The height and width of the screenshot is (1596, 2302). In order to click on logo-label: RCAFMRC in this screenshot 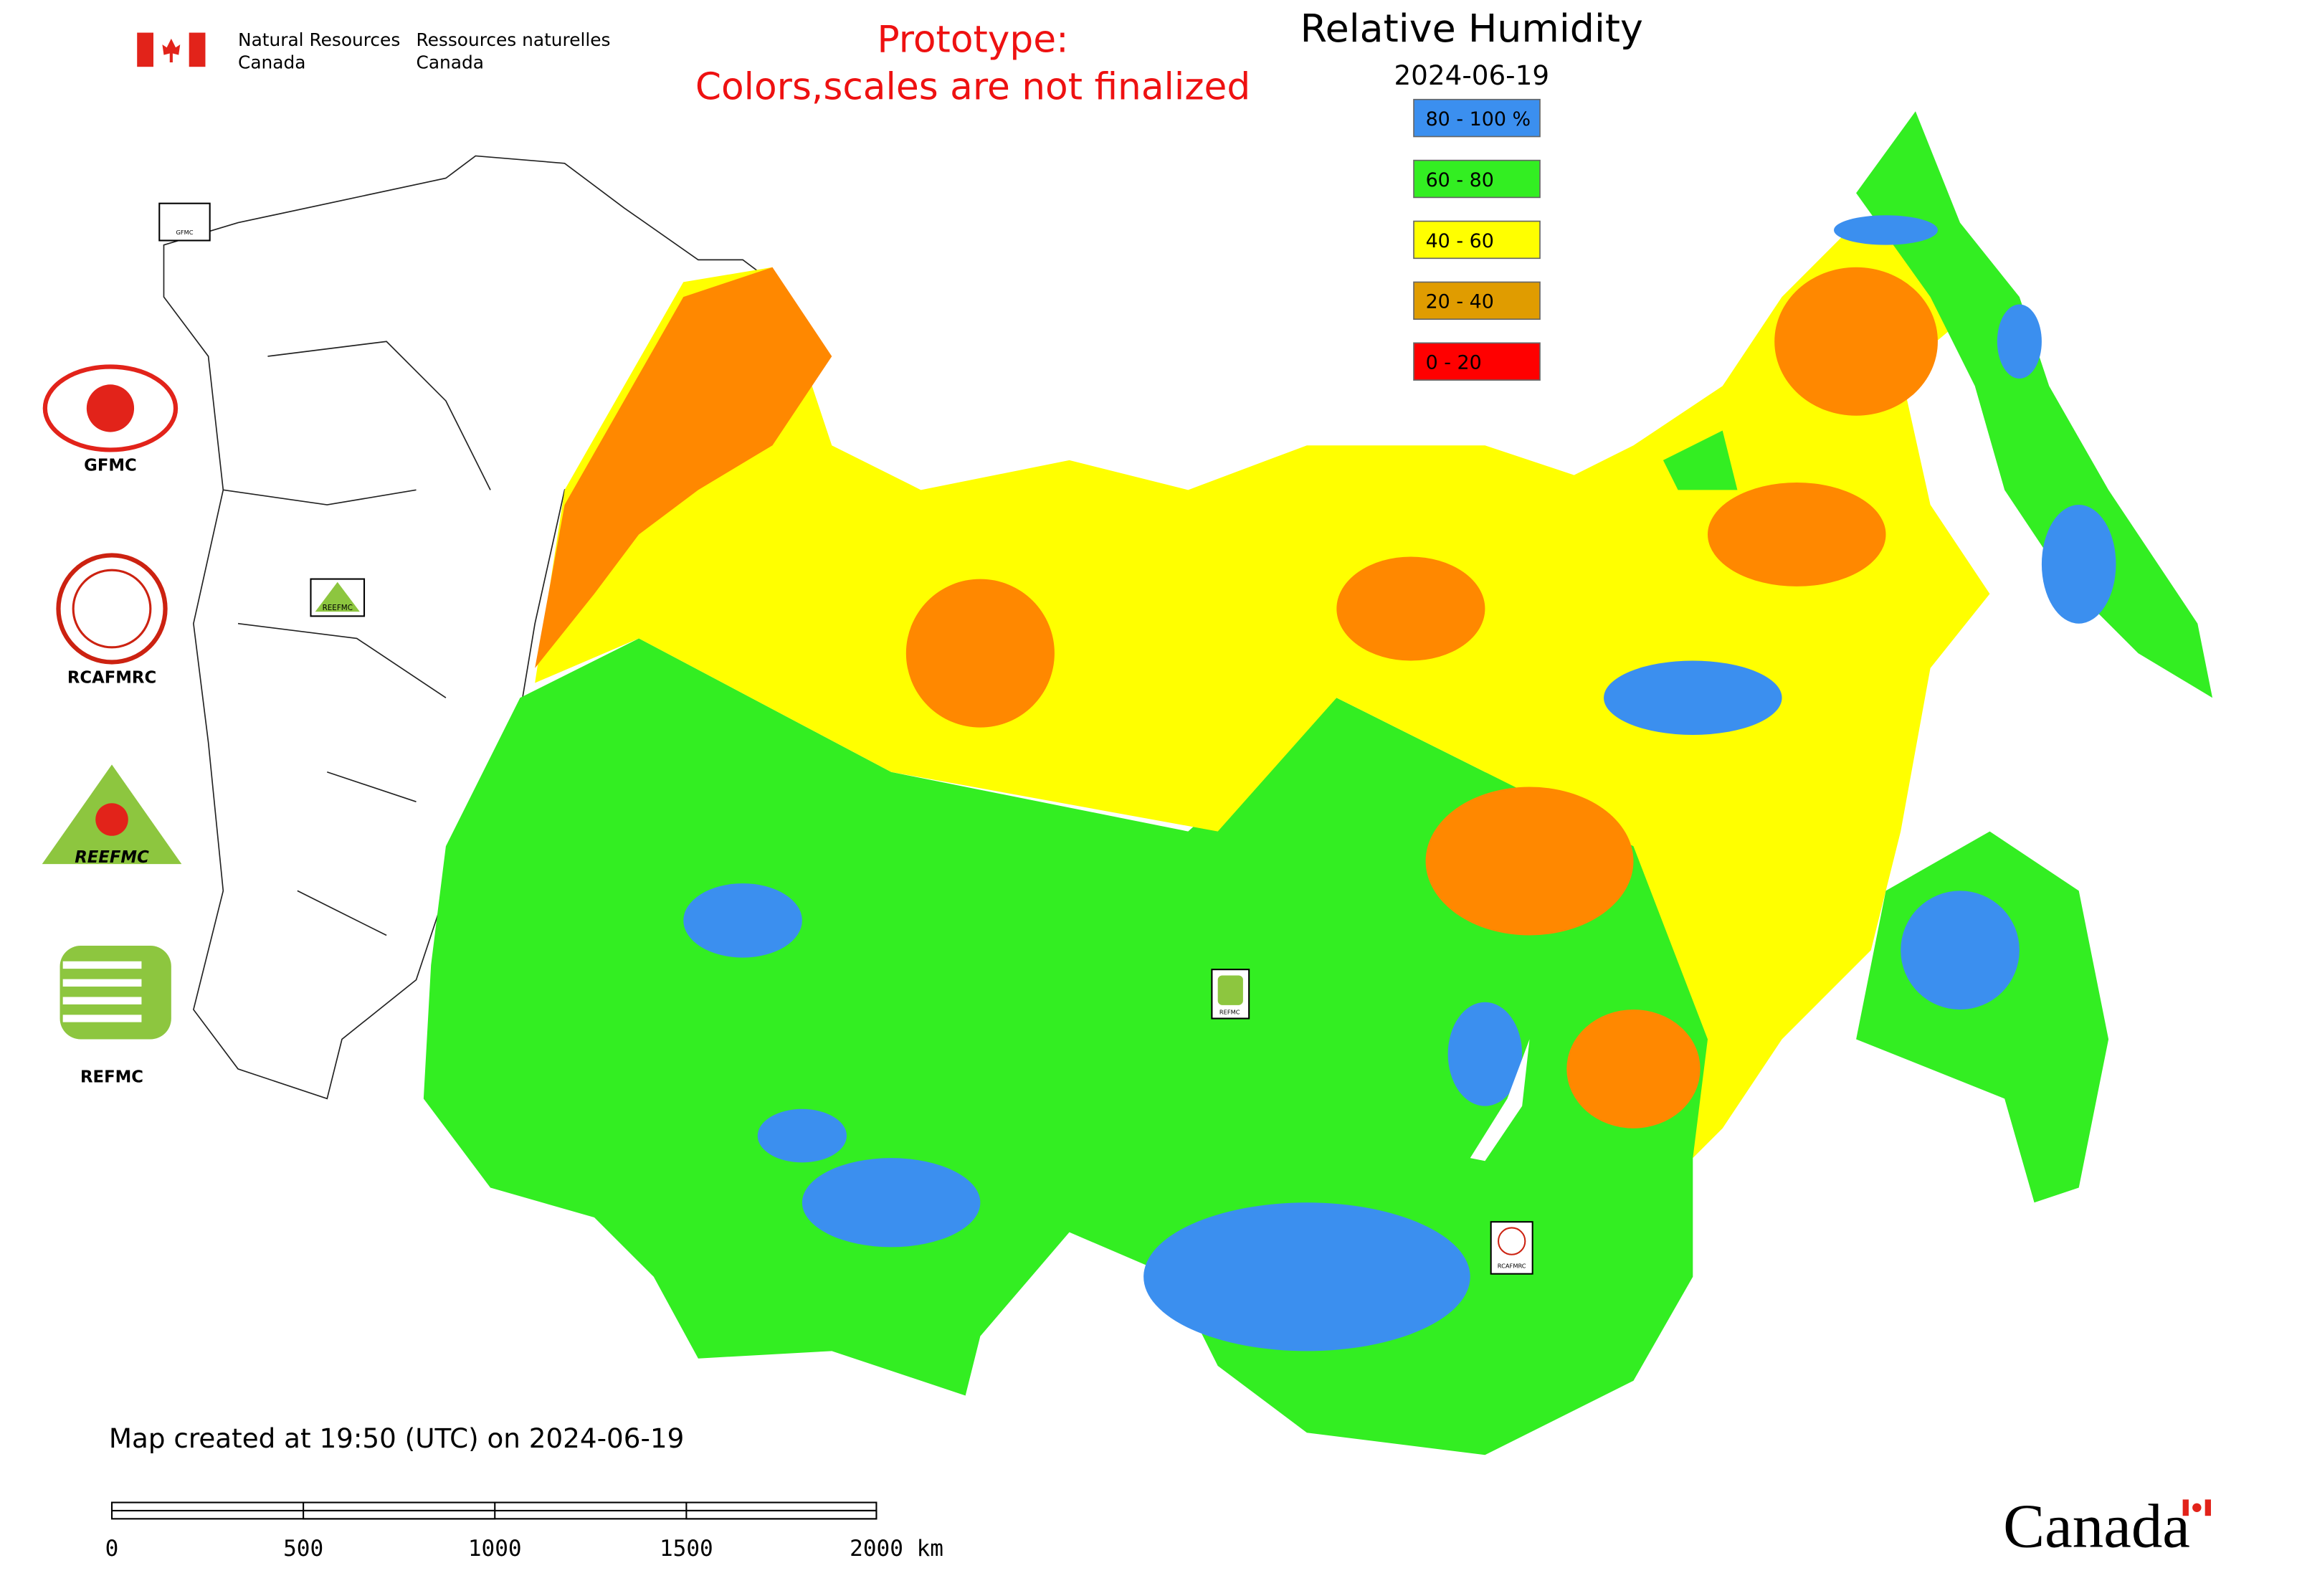, I will do `click(112, 678)`.